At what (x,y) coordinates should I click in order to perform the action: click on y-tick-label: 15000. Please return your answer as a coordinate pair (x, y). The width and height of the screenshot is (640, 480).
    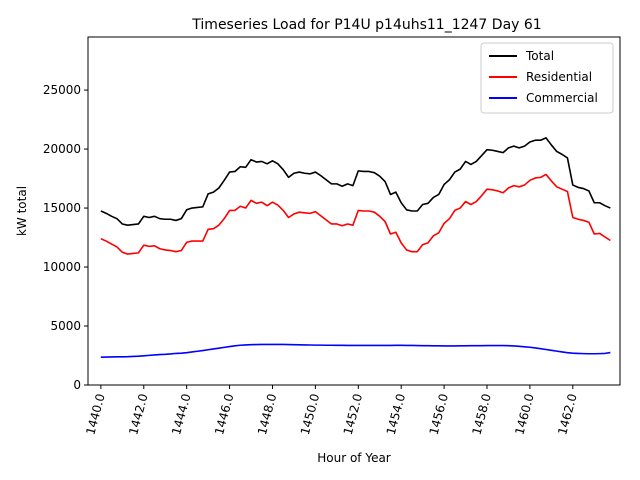
    Looking at the image, I should click on (62, 208).